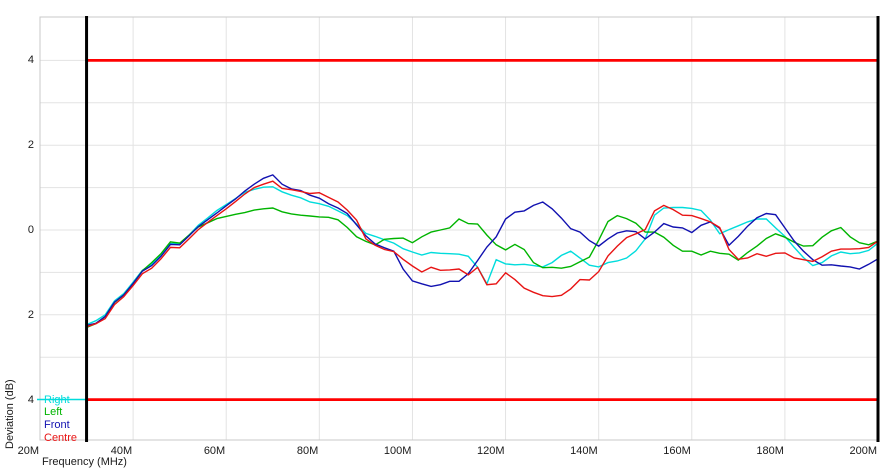  What do you see at coordinates (863, 451) in the screenshot?
I see `x-tick-label: 200M` at bounding box center [863, 451].